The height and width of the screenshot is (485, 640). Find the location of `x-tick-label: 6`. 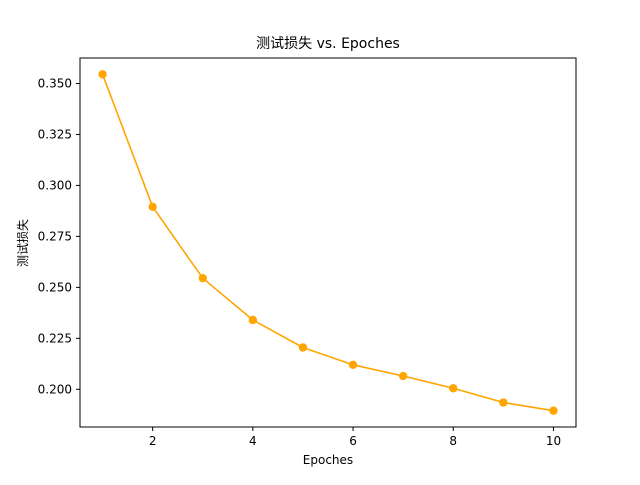

x-tick-label: 6 is located at coordinates (353, 441).